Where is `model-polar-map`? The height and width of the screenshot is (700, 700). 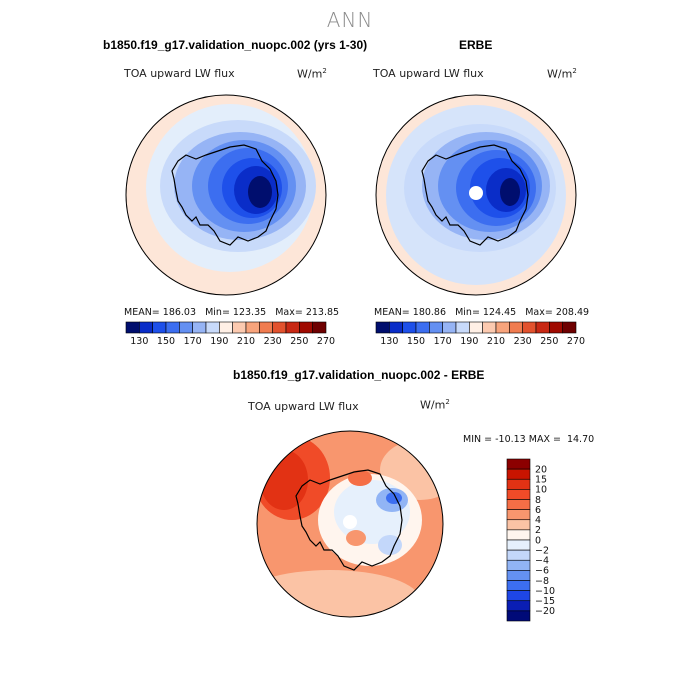
model-polar-map is located at coordinates (226, 195).